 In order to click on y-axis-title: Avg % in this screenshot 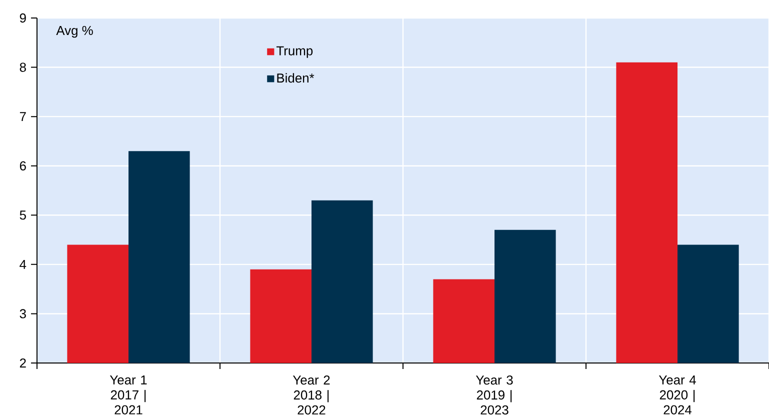, I will do `click(74, 32)`.